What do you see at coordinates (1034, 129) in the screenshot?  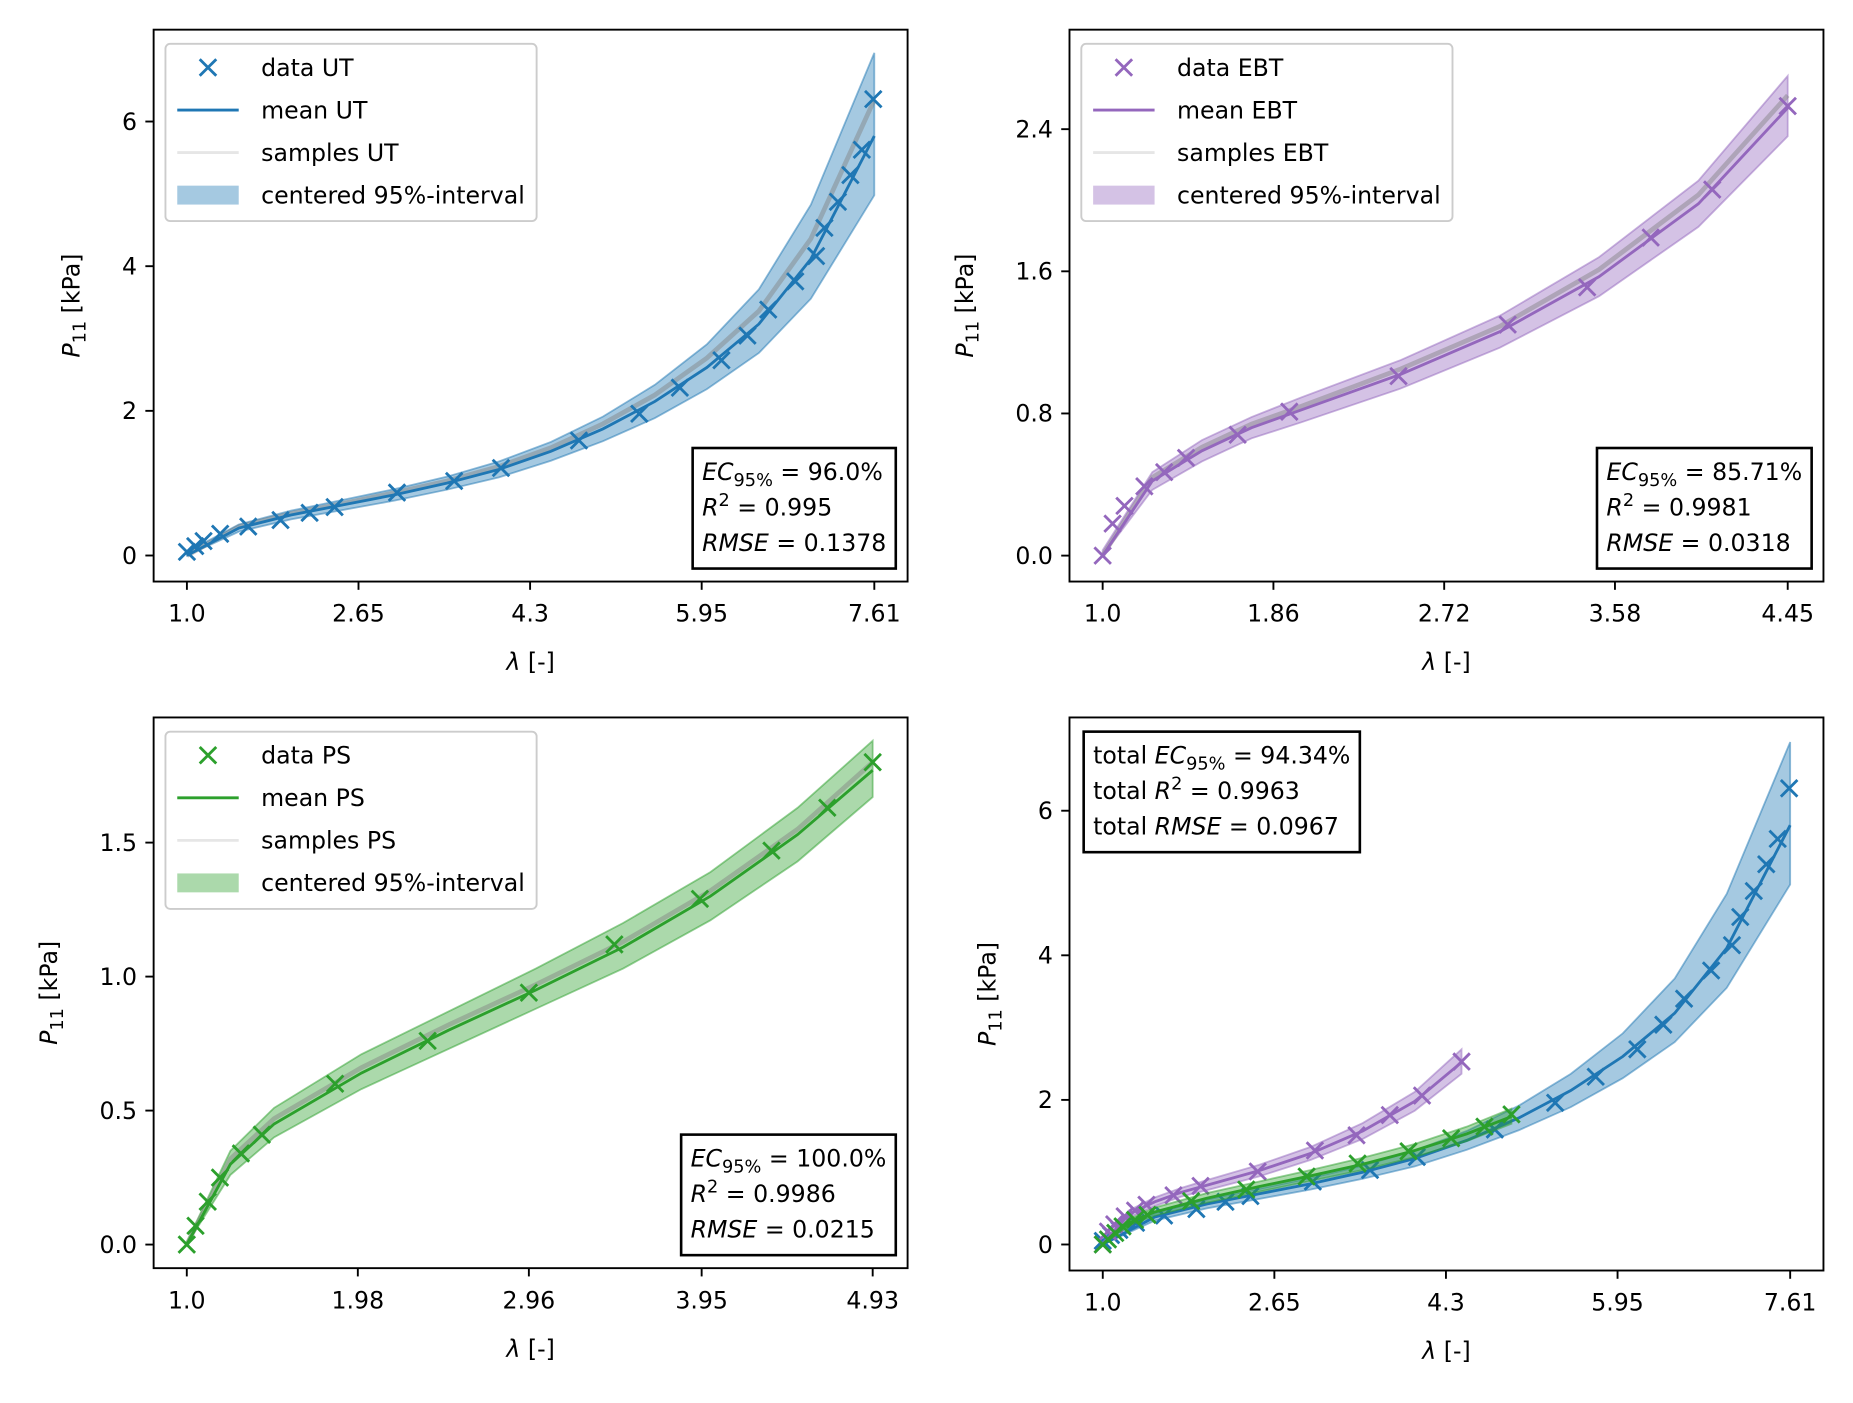 I see `y-tick-label: 2.4` at bounding box center [1034, 129].